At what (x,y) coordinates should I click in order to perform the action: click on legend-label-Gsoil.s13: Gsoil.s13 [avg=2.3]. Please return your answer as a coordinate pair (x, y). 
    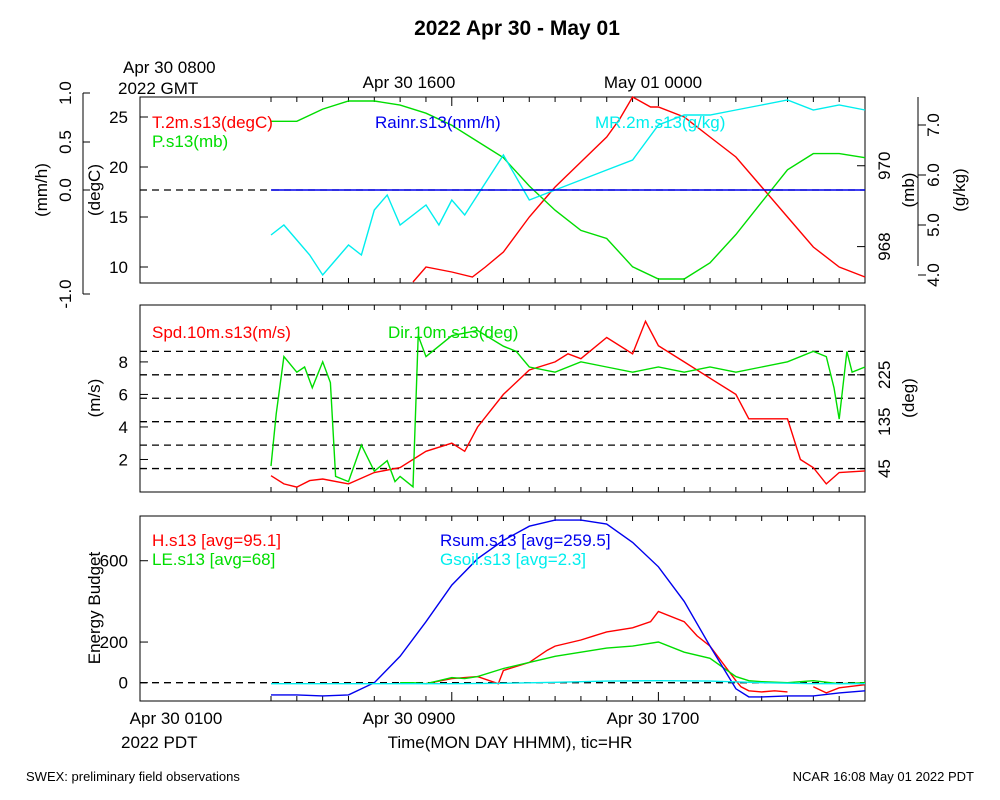
    Looking at the image, I should click on (513, 559).